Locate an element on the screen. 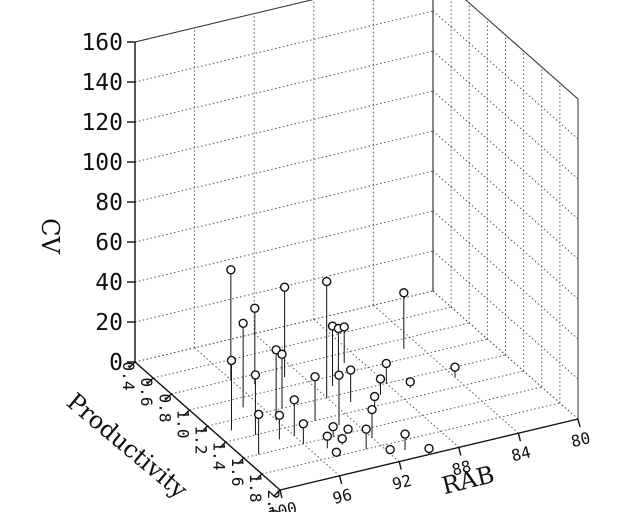 Image resolution: width=623 pixels, height=512 pixels. x-tick-label: 96 is located at coordinates (342, 496).